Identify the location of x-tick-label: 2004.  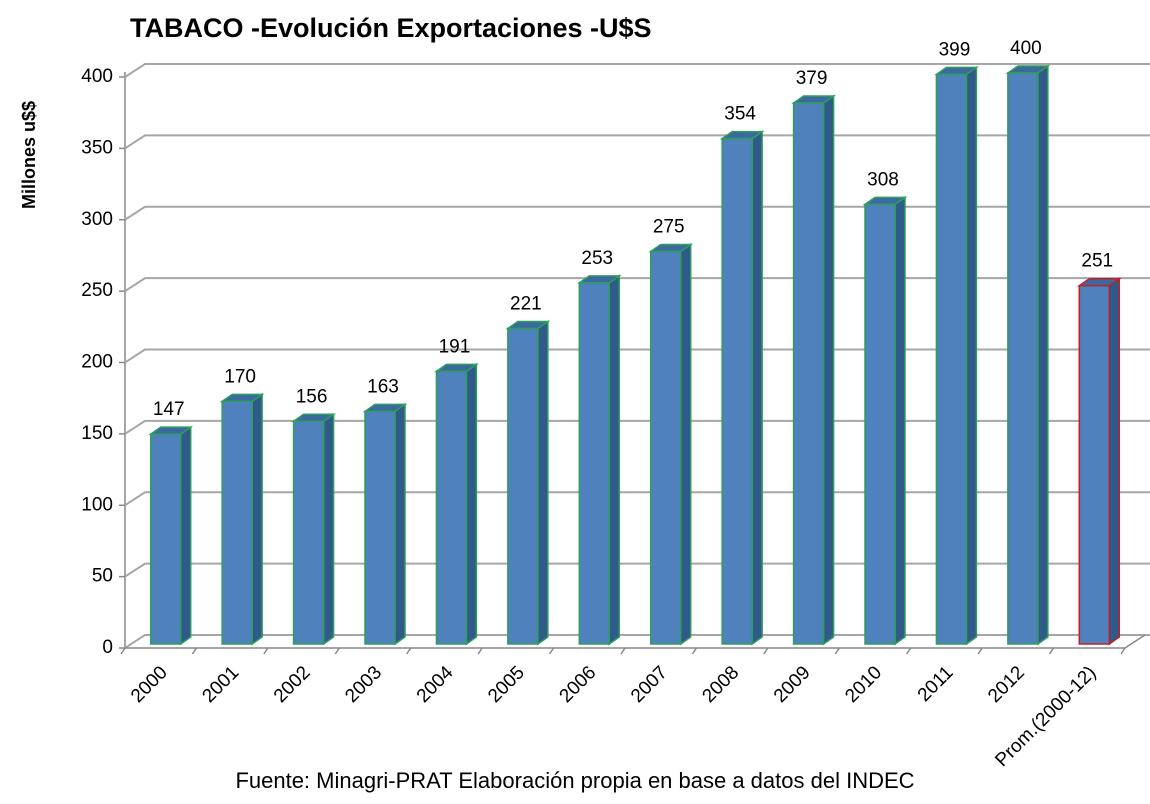
(435, 684).